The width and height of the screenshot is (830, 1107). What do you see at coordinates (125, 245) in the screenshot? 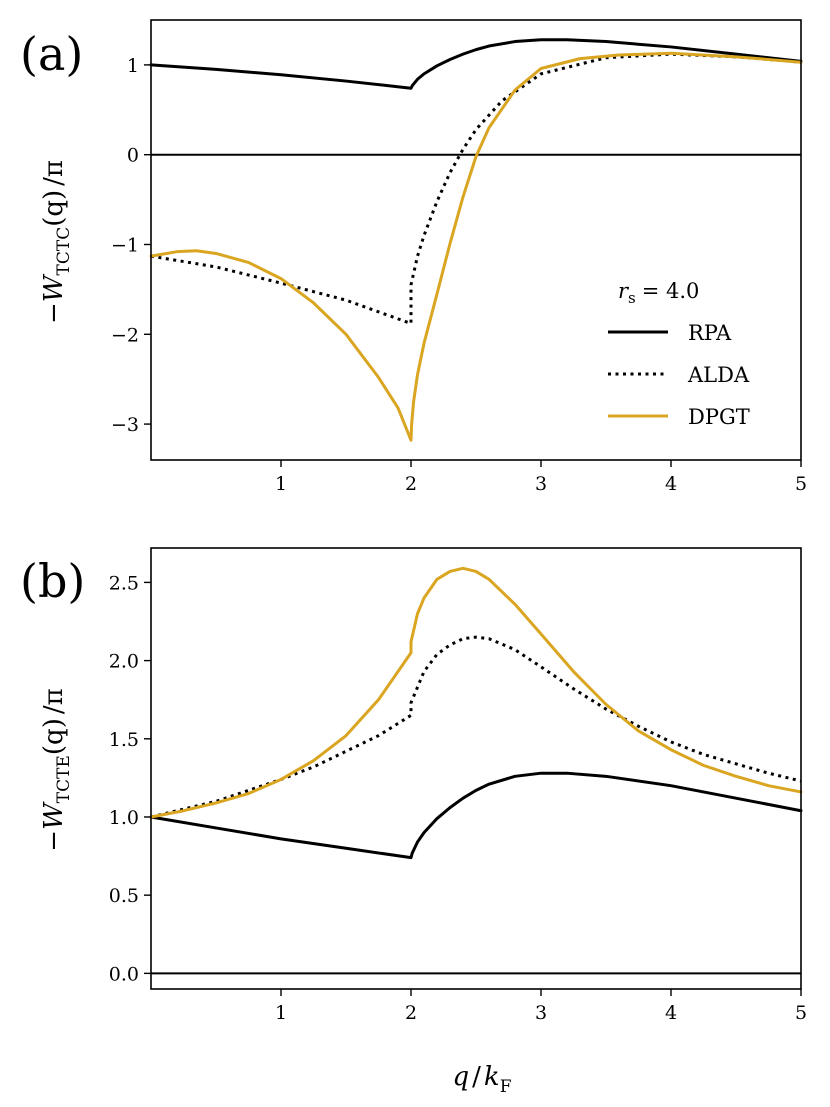
I see `y-tick-label: −1` at bounding box center [125, 245].